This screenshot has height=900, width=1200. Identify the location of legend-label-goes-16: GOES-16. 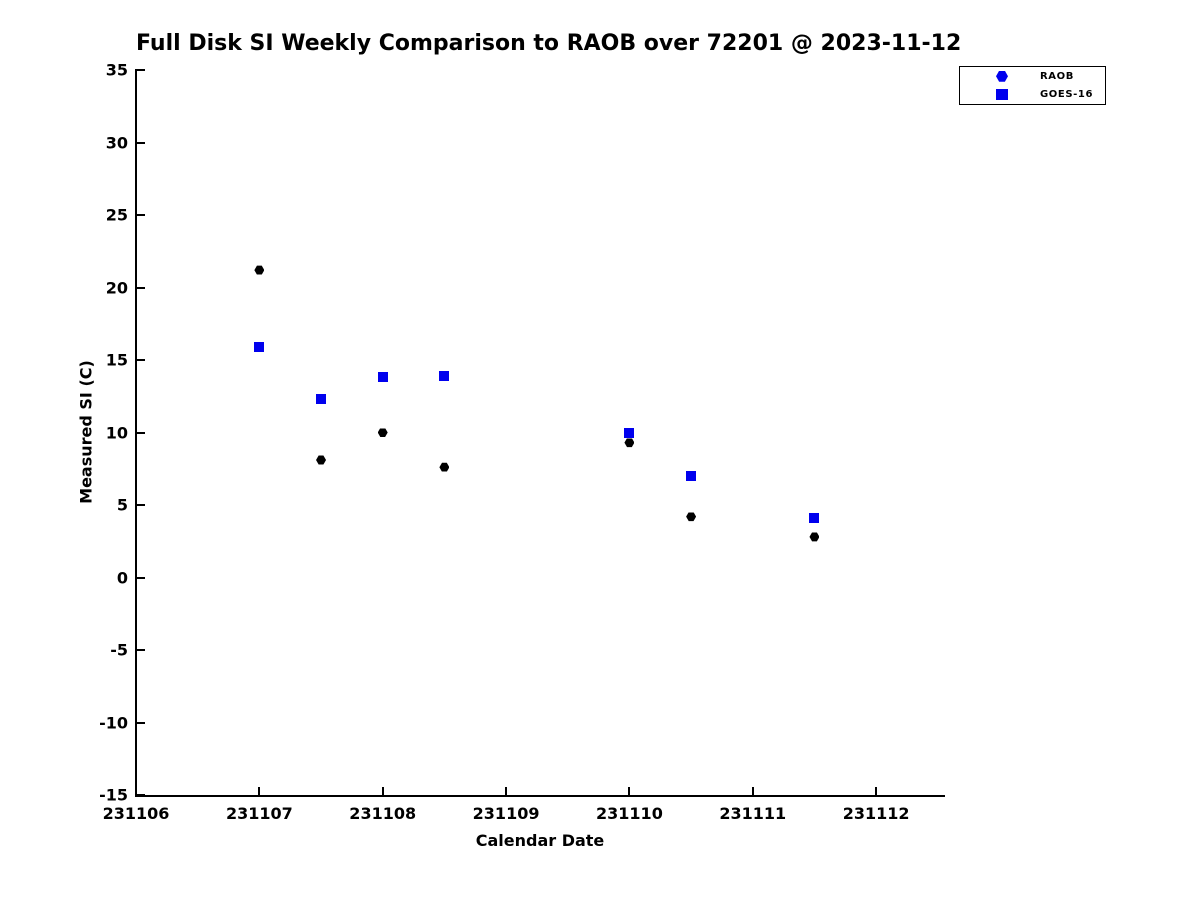
(1067, 95).